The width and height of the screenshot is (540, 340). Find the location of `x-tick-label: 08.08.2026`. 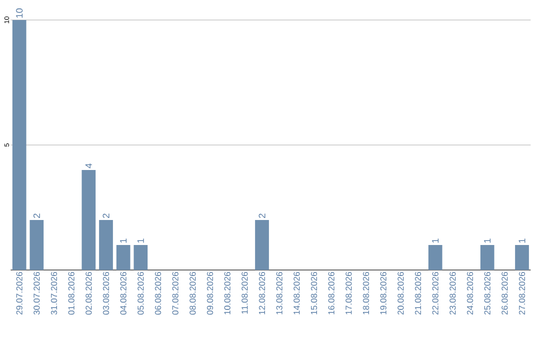

x-tick-label: 08.08.2026 is located at coordinates (193, 293).